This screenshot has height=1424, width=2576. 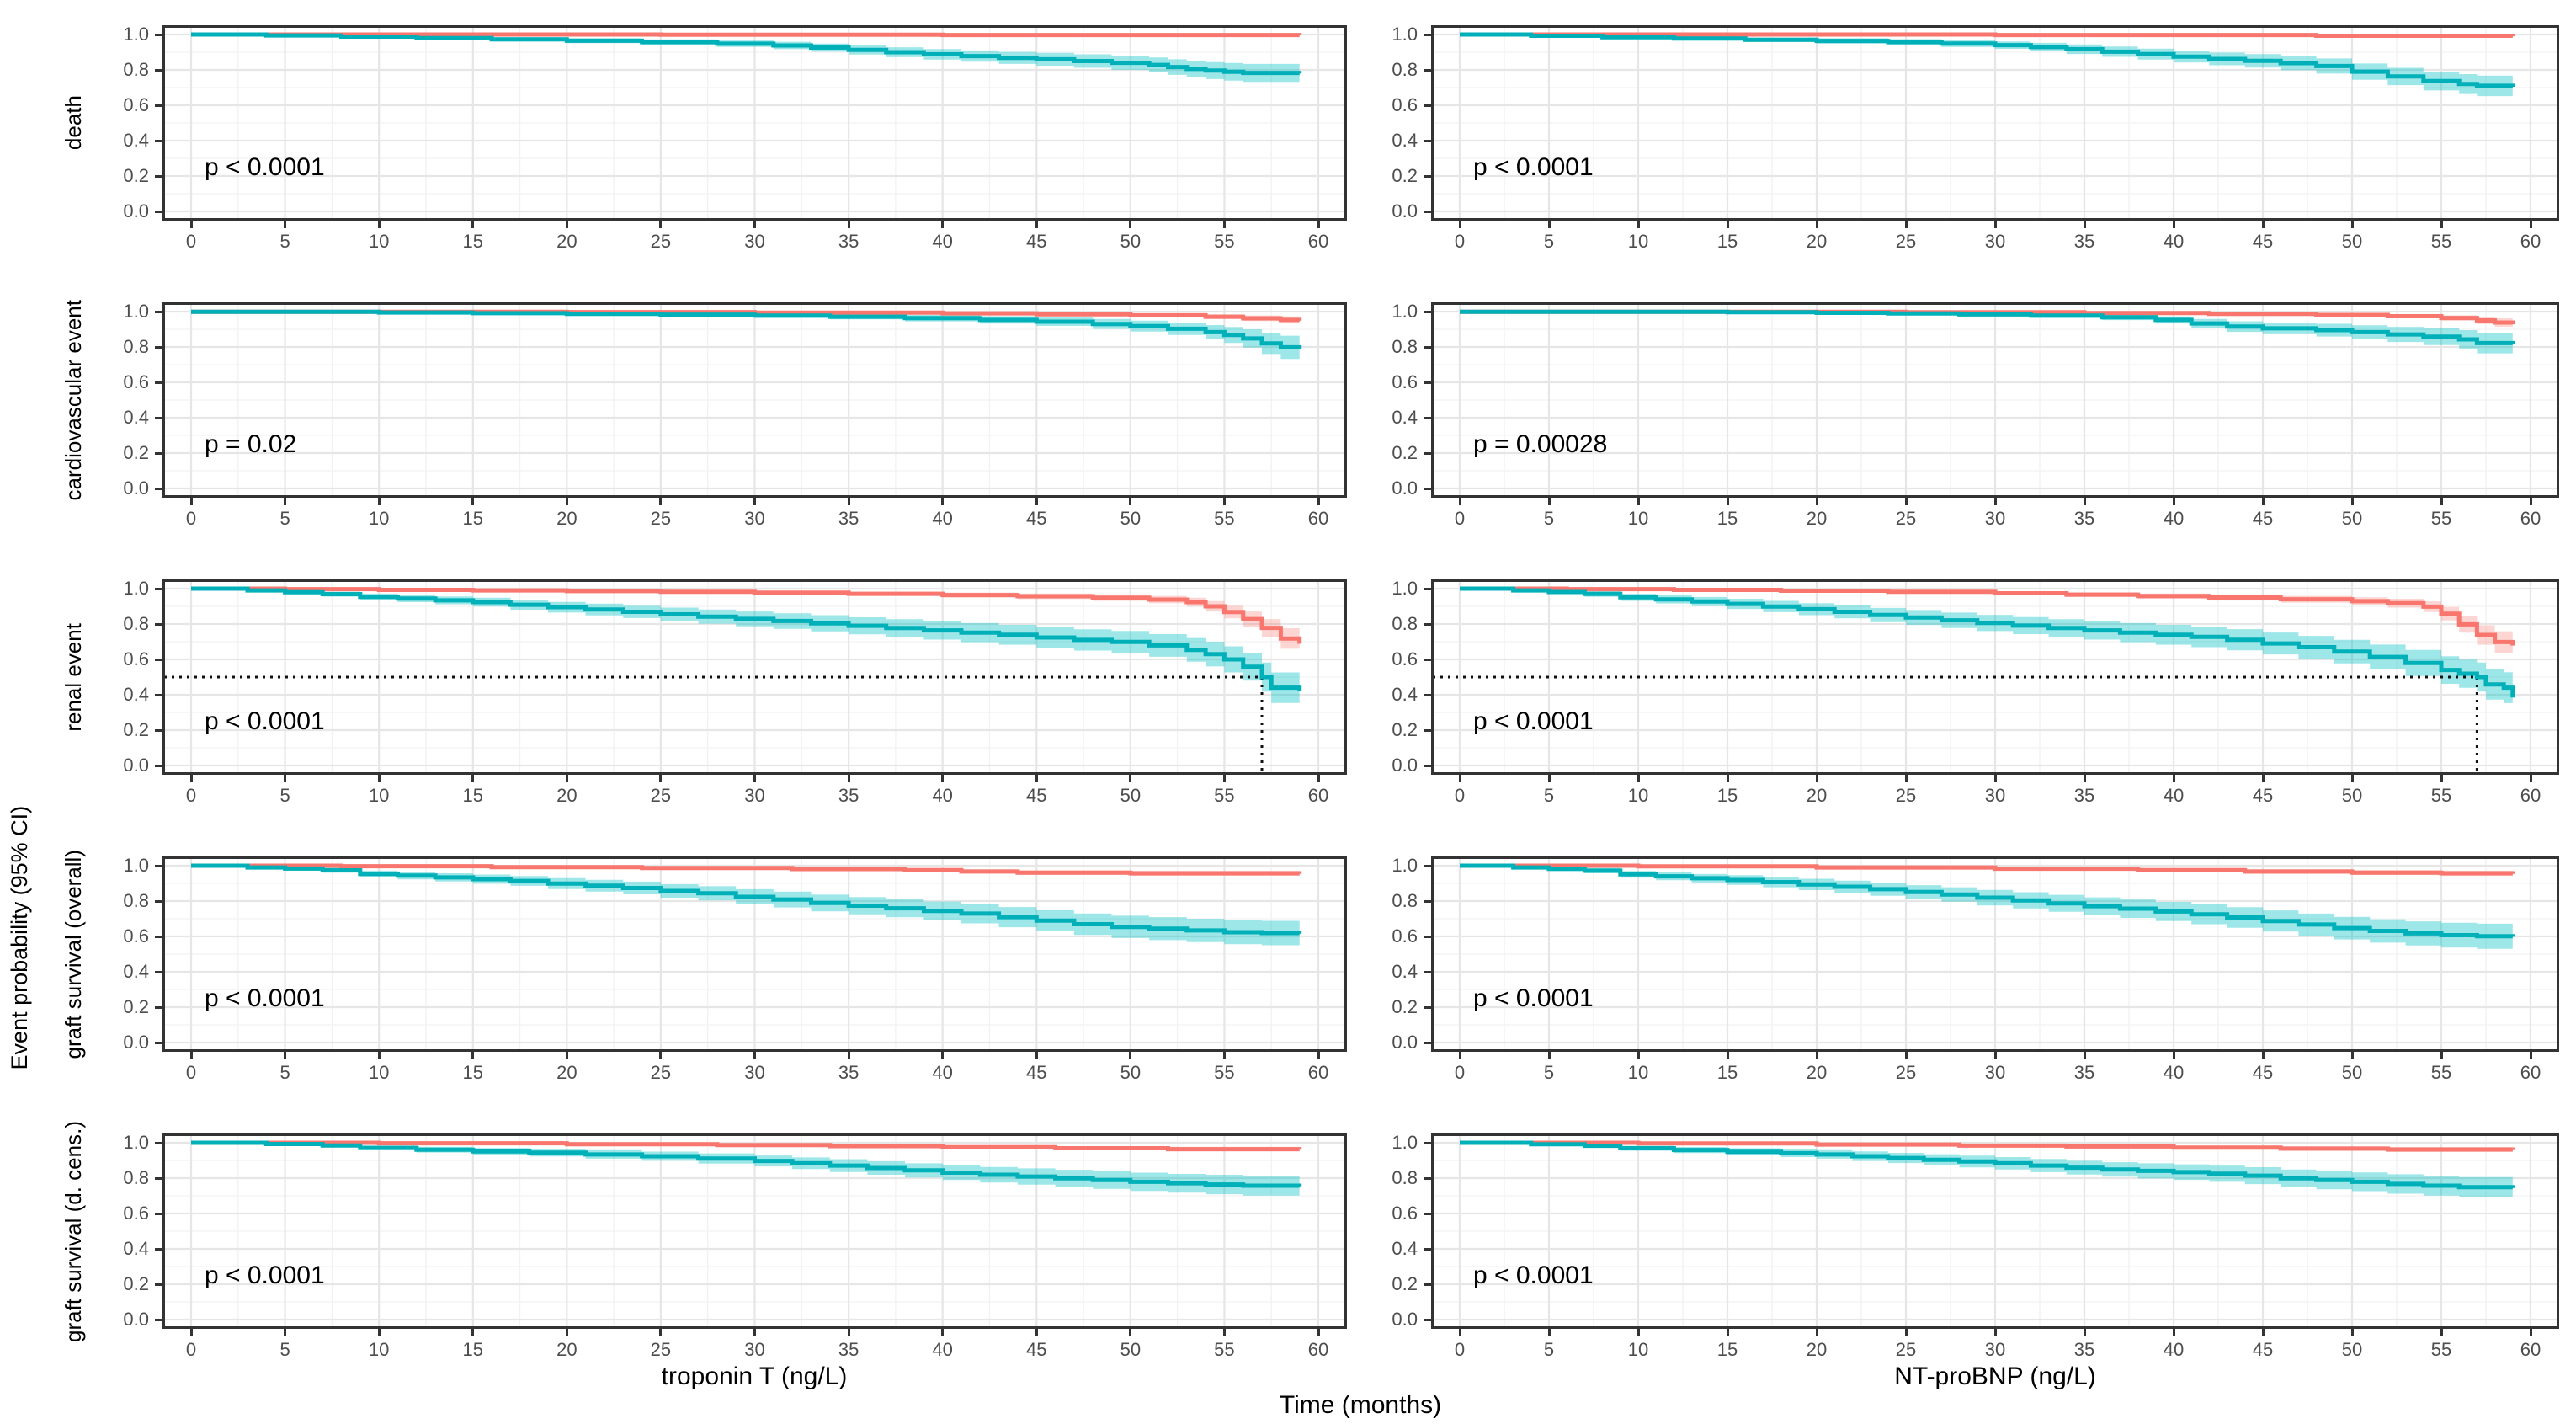 What do you see at coordinates (1995, 1068) in the screenshot?
I see `x-axis: 0 5 10 15 20 25 30 35 40 45 50 55 60` at bounding box center [1995, 1068].